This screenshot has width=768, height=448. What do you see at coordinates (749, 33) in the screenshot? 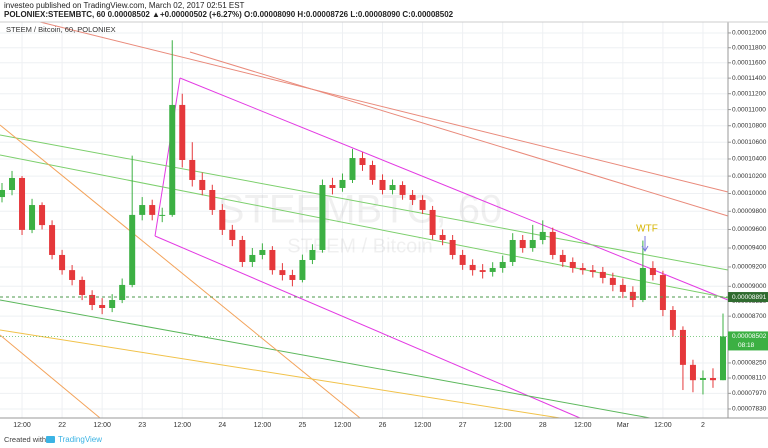
I see `y-tick-label: 0.00012000` at bounding box center [749, 33].